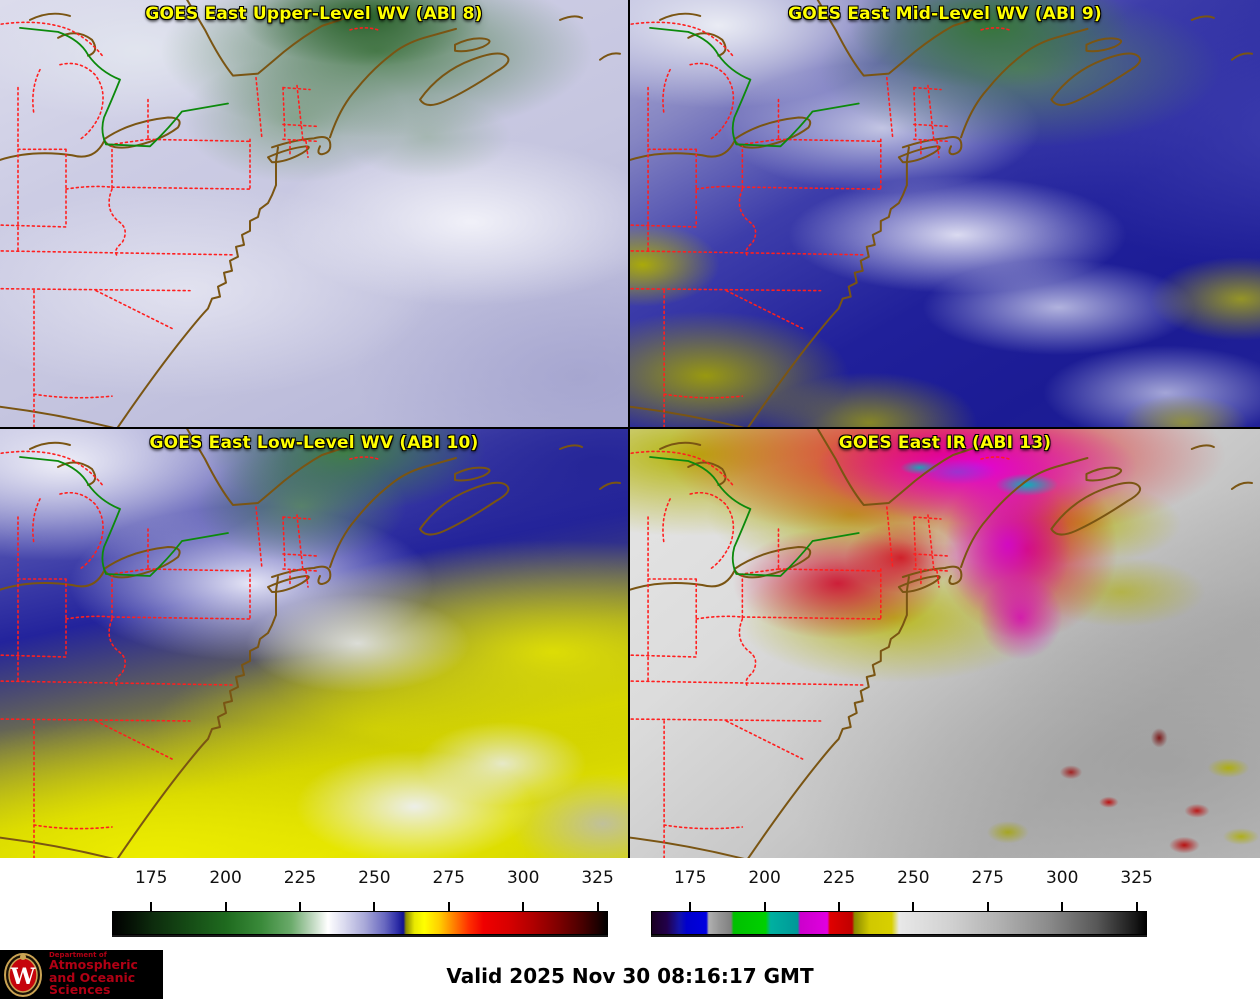  Describe the element at coordinates (630, 976) in the screenshot. I see `valid-time: Valid 2025 Nov 30 08:16:17 GMT` at that location.